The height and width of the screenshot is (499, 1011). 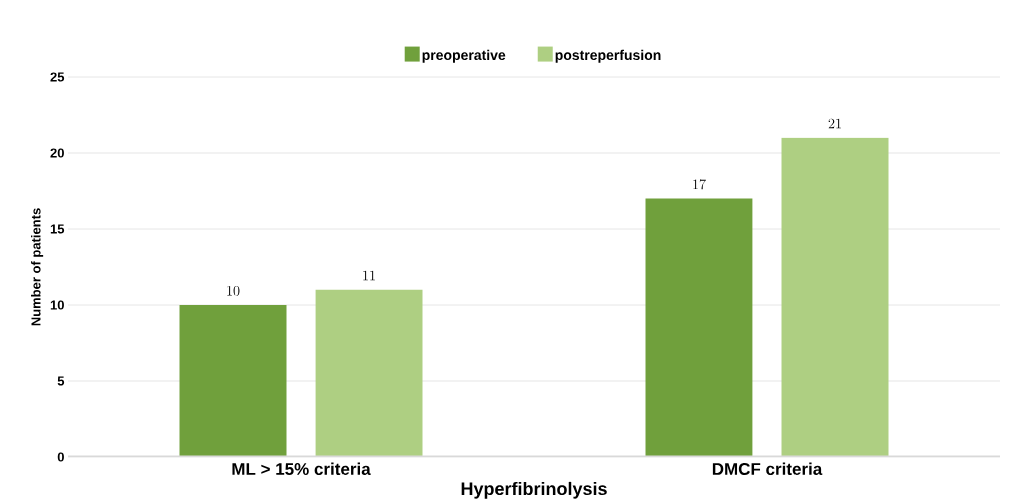 What do you see at coordinates (608, 56) in the screenshot?
I see `legend-label: postreperfusion` at bounding box center [608, 56].